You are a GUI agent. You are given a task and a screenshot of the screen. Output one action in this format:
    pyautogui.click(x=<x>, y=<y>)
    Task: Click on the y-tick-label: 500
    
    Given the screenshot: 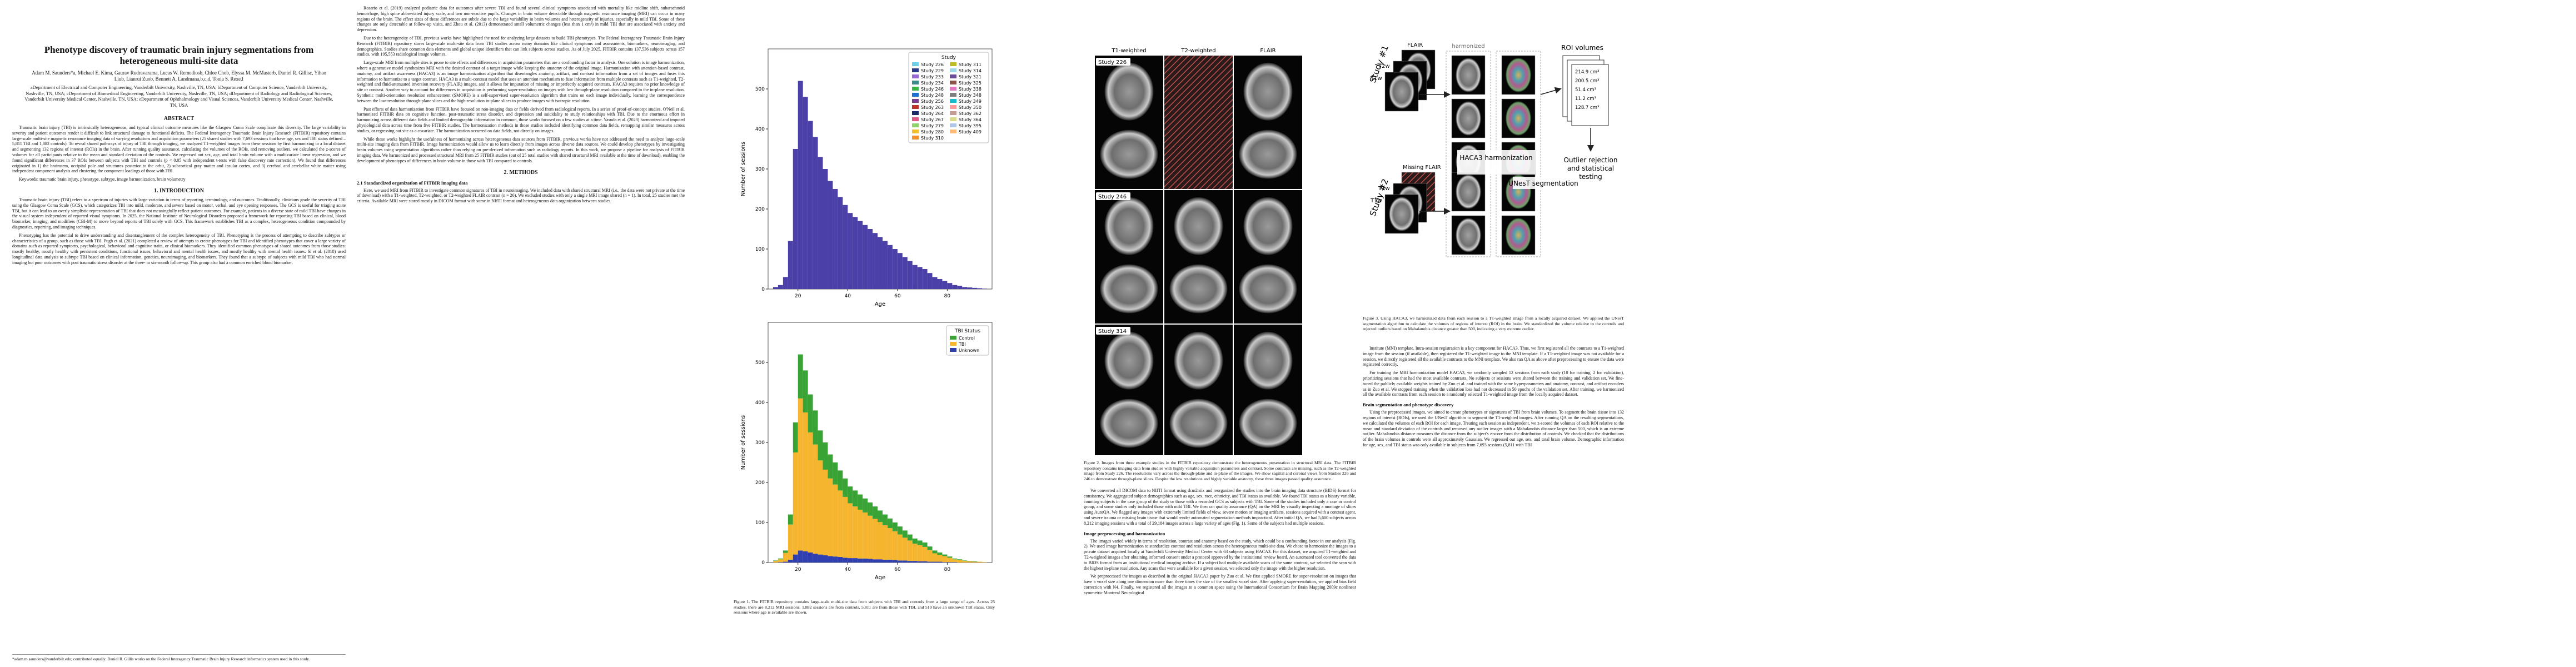 What is the action you would take?
    pyautogui.click(x=760, y=89)
    